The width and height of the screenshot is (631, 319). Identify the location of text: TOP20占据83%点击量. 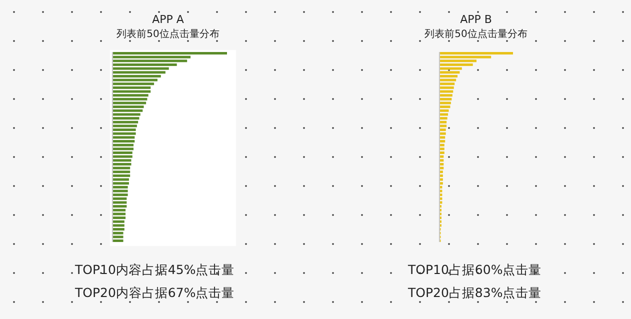
(474, 292).